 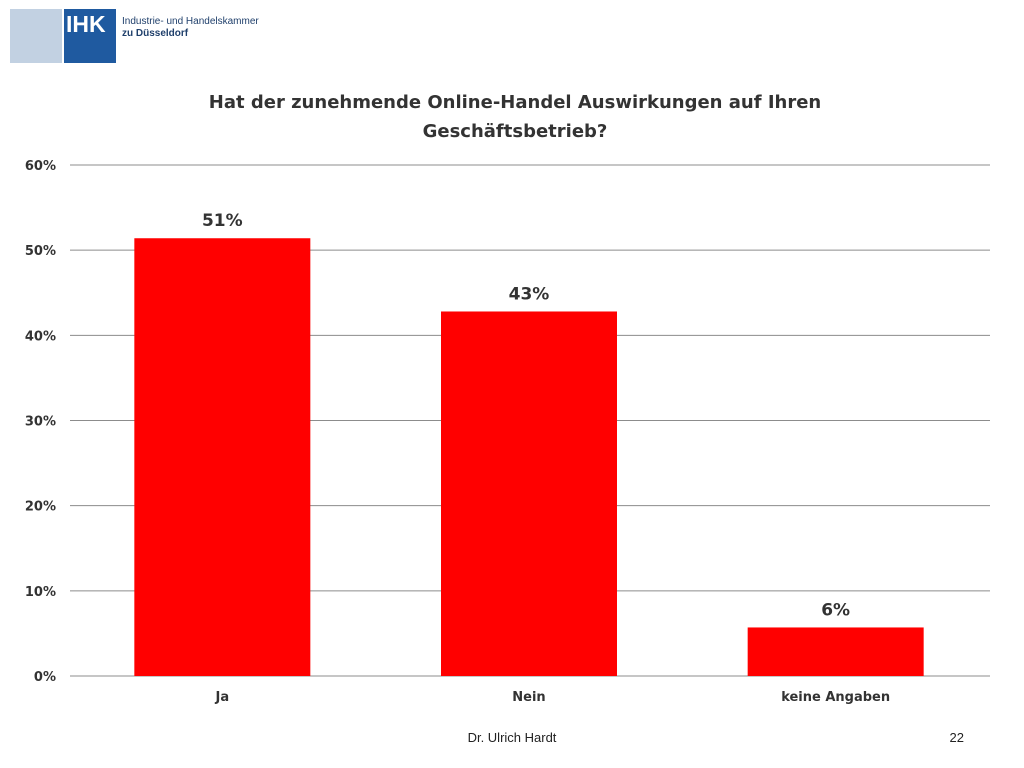 I want to click on logo-text: IHK, so click(x=86, y=24).